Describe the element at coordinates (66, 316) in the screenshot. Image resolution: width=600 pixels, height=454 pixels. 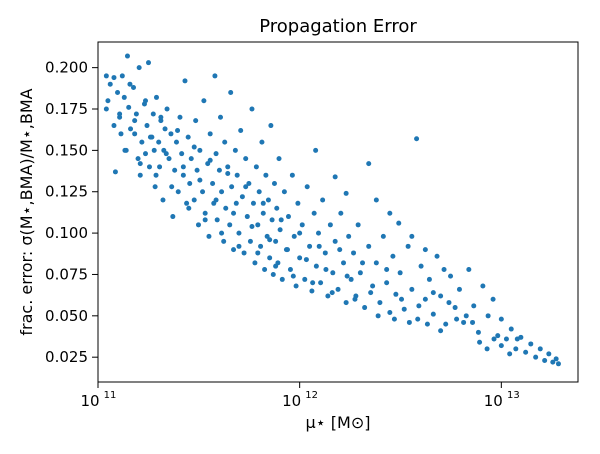
I see `y-tick-label: 0.050` at that location.